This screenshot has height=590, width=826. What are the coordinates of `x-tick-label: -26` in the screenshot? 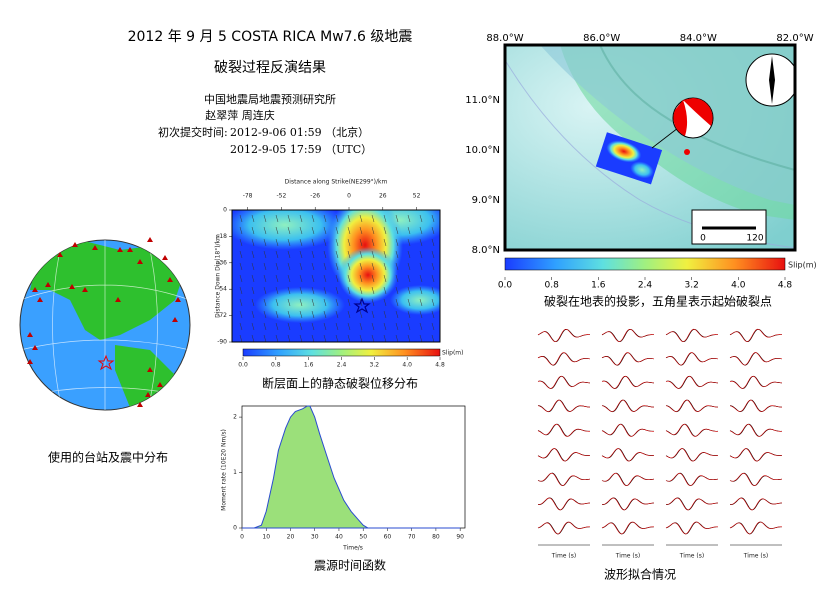 It's located at (315, 196).